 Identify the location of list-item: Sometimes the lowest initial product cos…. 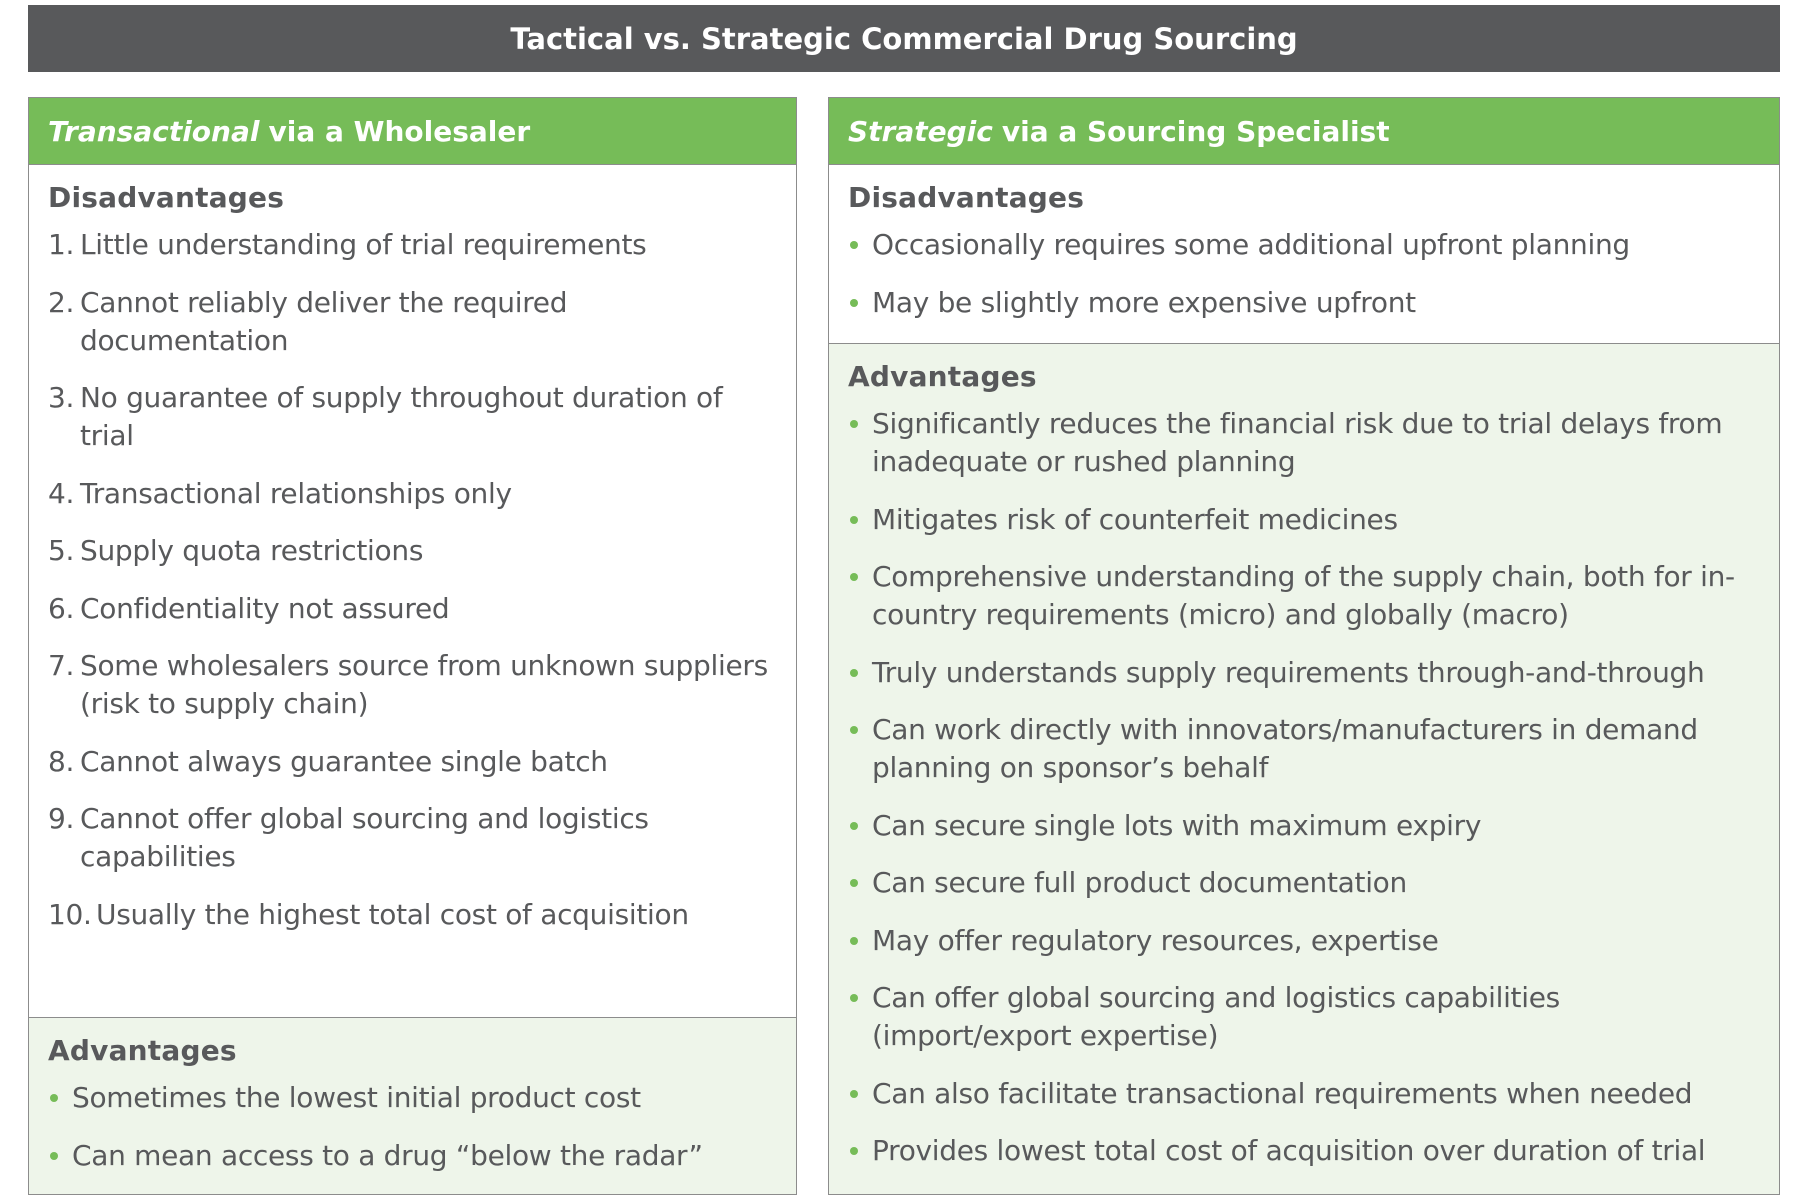
(412, 1098).